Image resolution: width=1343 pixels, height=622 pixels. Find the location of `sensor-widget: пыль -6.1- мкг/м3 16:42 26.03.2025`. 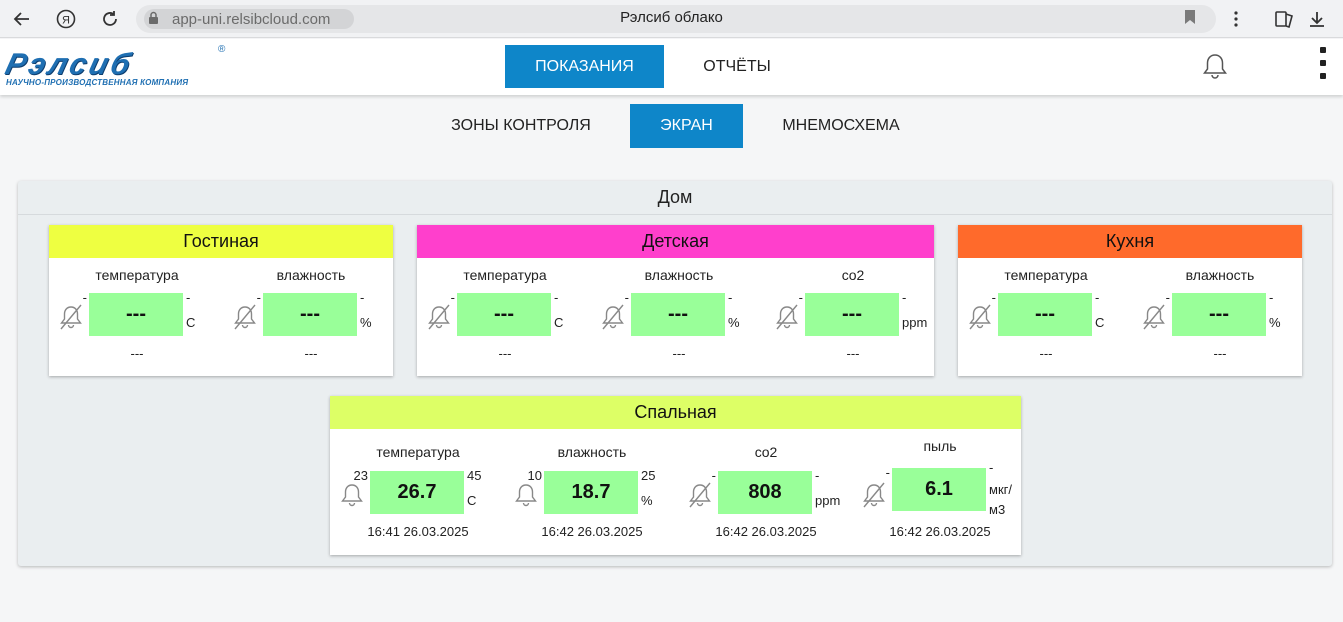

sensor-widget: пыль -6.1- мкг/м3 16:42 26.03.2025 is located at coordinates (940, 471).